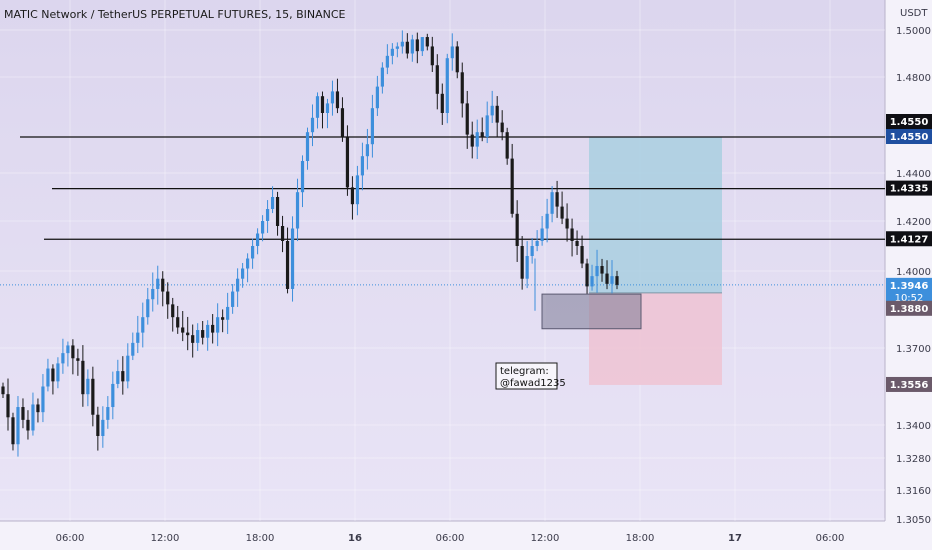 The image size is (932, 554). What do you see at coordinates (640, 538) in the screenshot?
I see `time-tick-6: 18:00` at bounding box center [640, 538].